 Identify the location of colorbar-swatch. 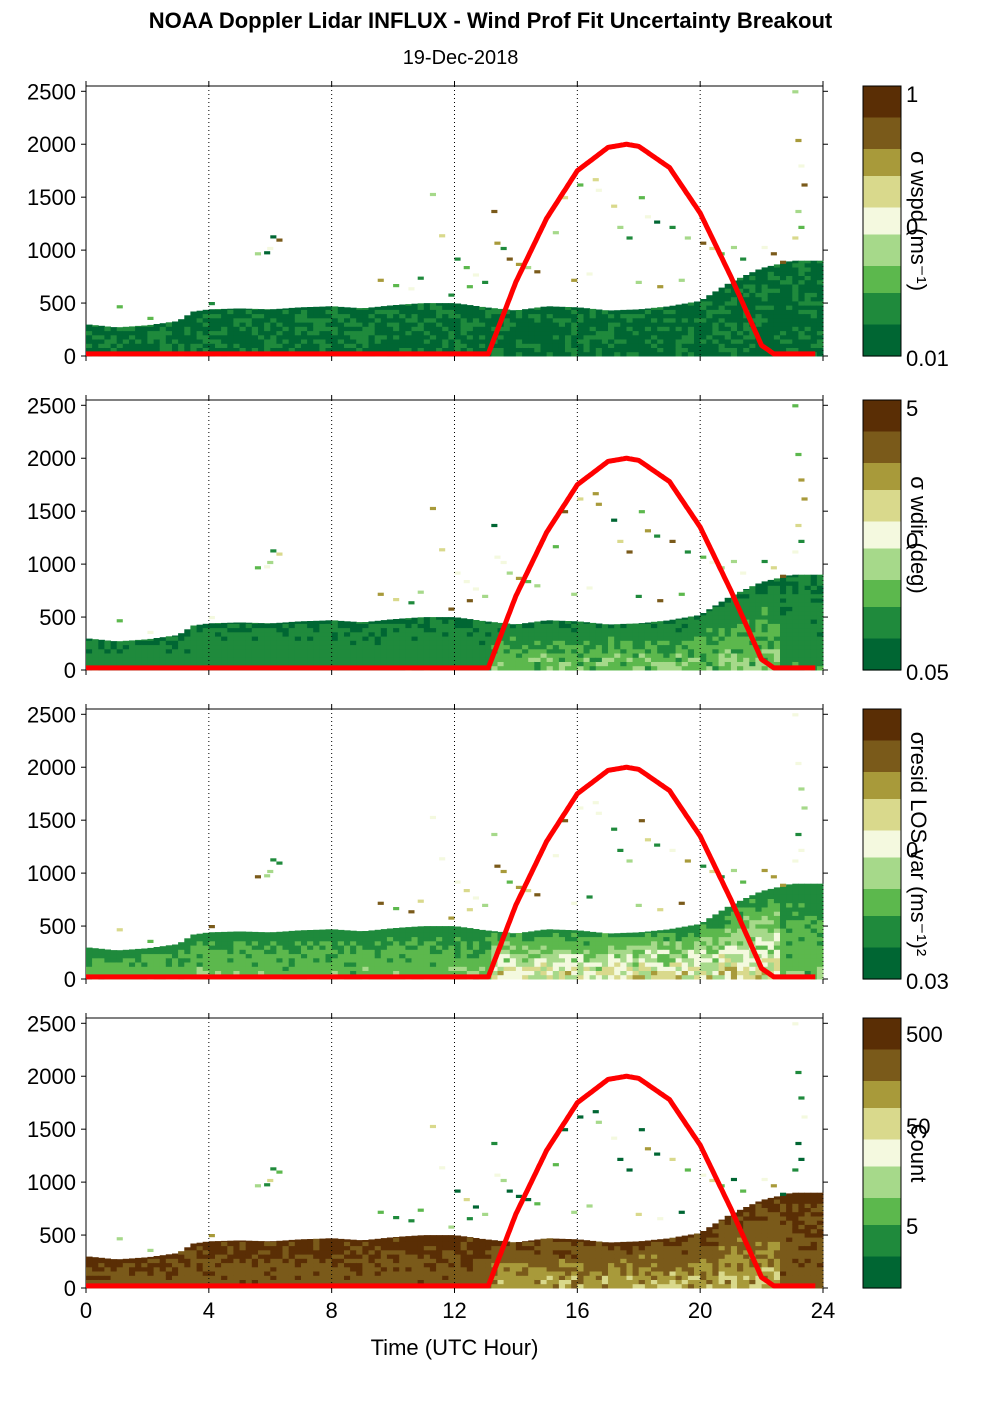
(882, 619).